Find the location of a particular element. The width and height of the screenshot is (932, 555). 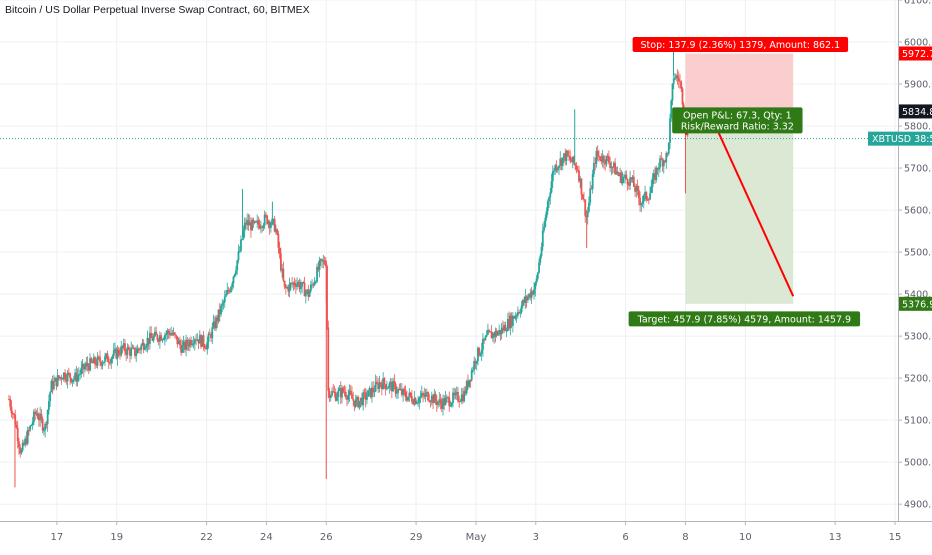

target-label-bg is located at coordinates (744, 319).